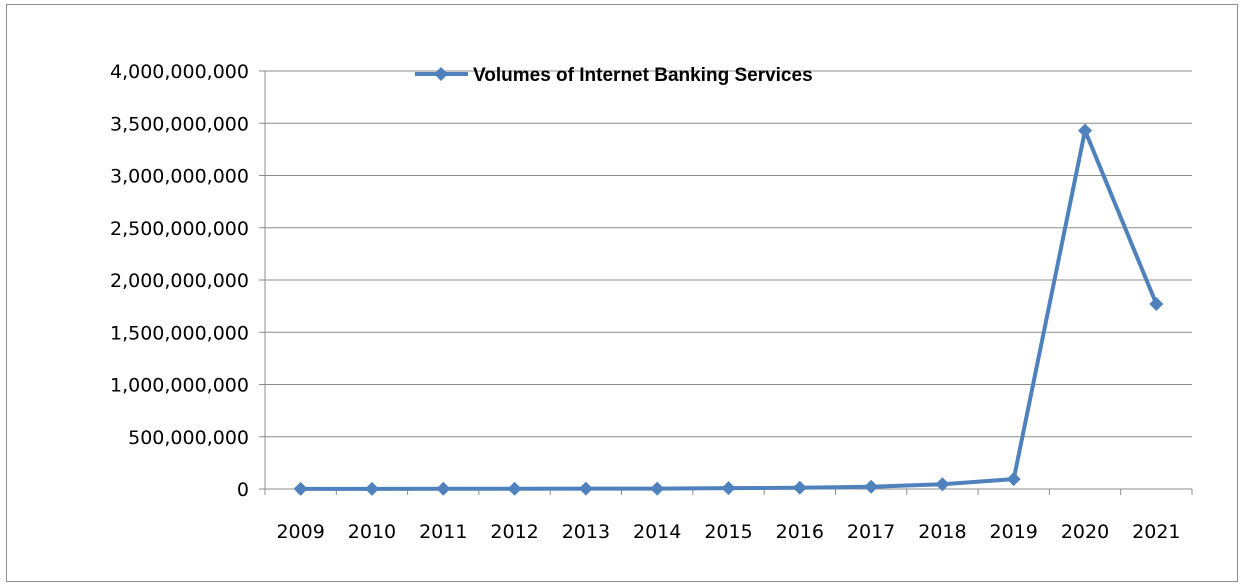  I want to click on x-tick-label: 2012, so click(514, 532).